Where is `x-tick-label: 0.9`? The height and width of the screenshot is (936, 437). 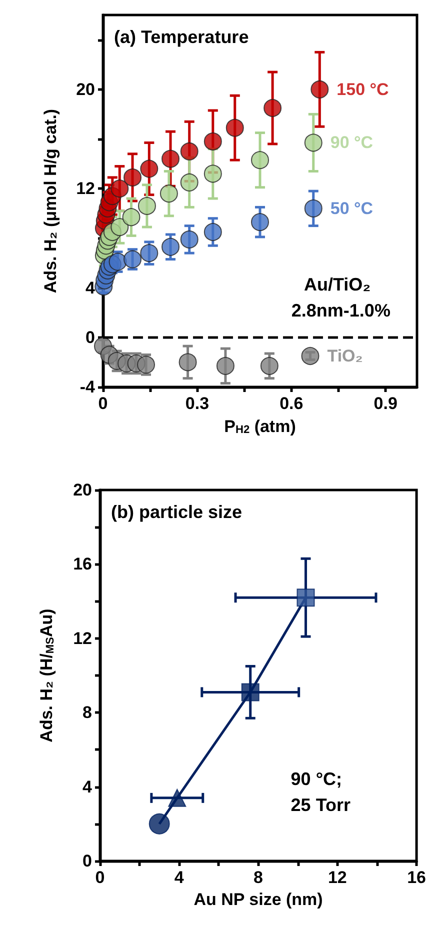
x-tick-label: 0.9 is located at coordinates (386, 403).